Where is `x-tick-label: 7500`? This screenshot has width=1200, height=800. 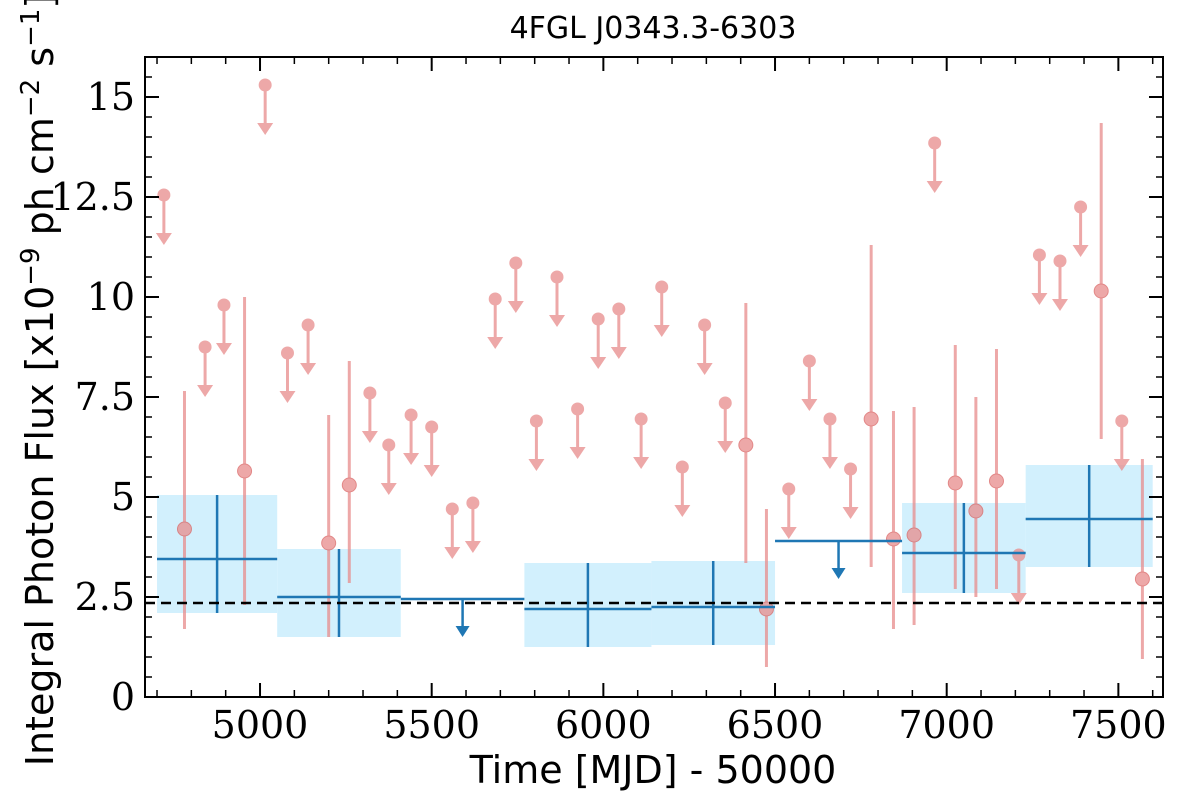
x-tick-label: 7500 is located at coordinates (1118, 725).